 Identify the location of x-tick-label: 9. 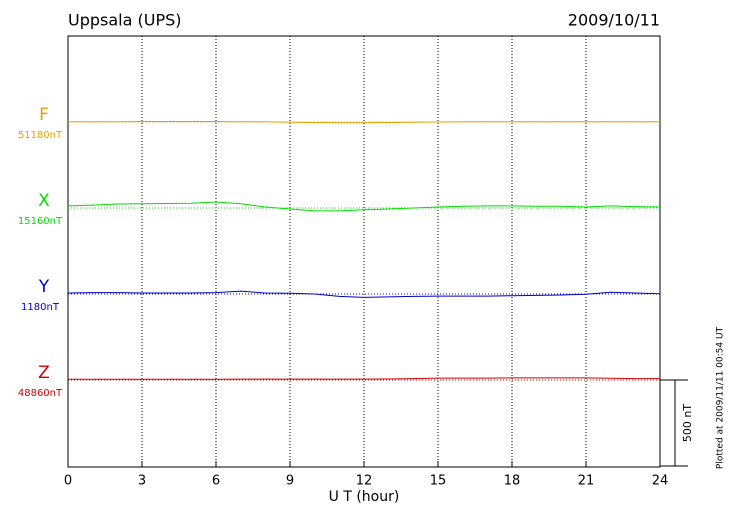
(290, 481).